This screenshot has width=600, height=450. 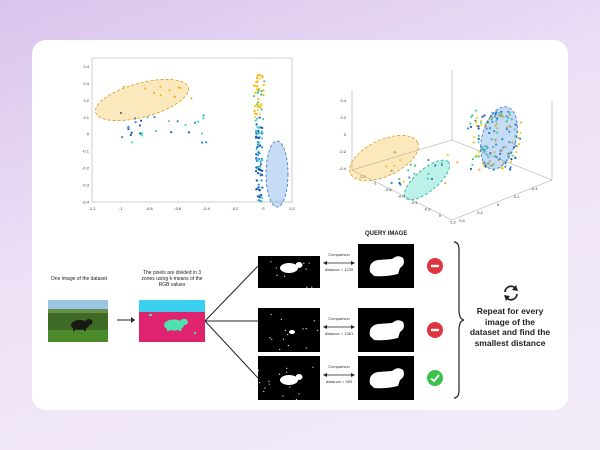 I want to click on y-tick-label: -0.3, so click(x=86, y=185).